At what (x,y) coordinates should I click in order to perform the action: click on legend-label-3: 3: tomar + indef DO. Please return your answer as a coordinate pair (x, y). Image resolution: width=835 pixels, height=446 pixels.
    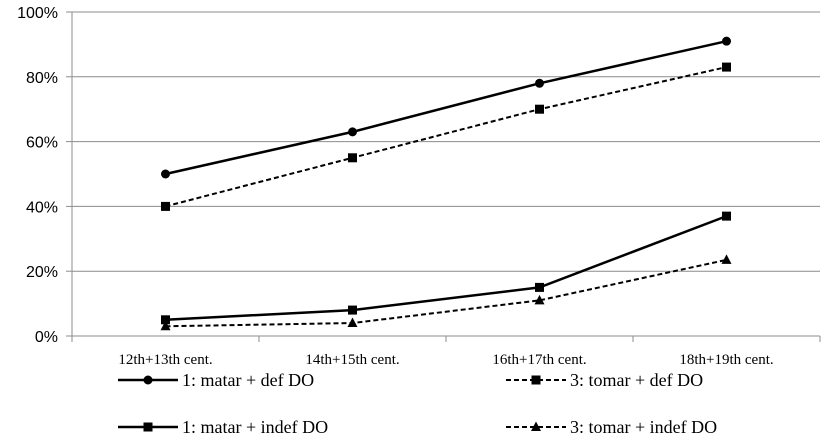
    Looking at the image, I should click on (643, 427).